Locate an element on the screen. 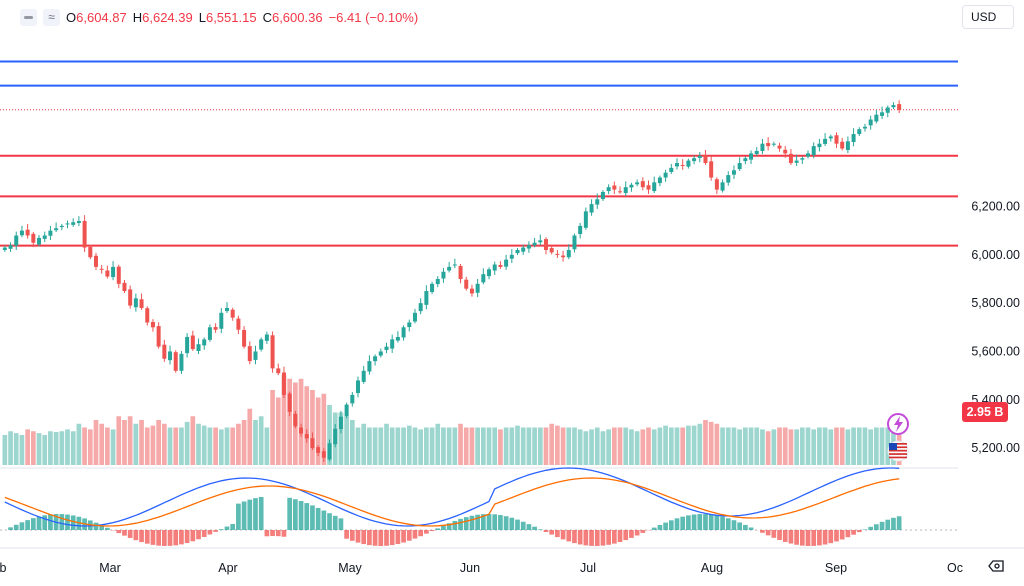 This screenshot has width=1024, height=586. approx-icon: ≈ is located at coordinates (51, 17).